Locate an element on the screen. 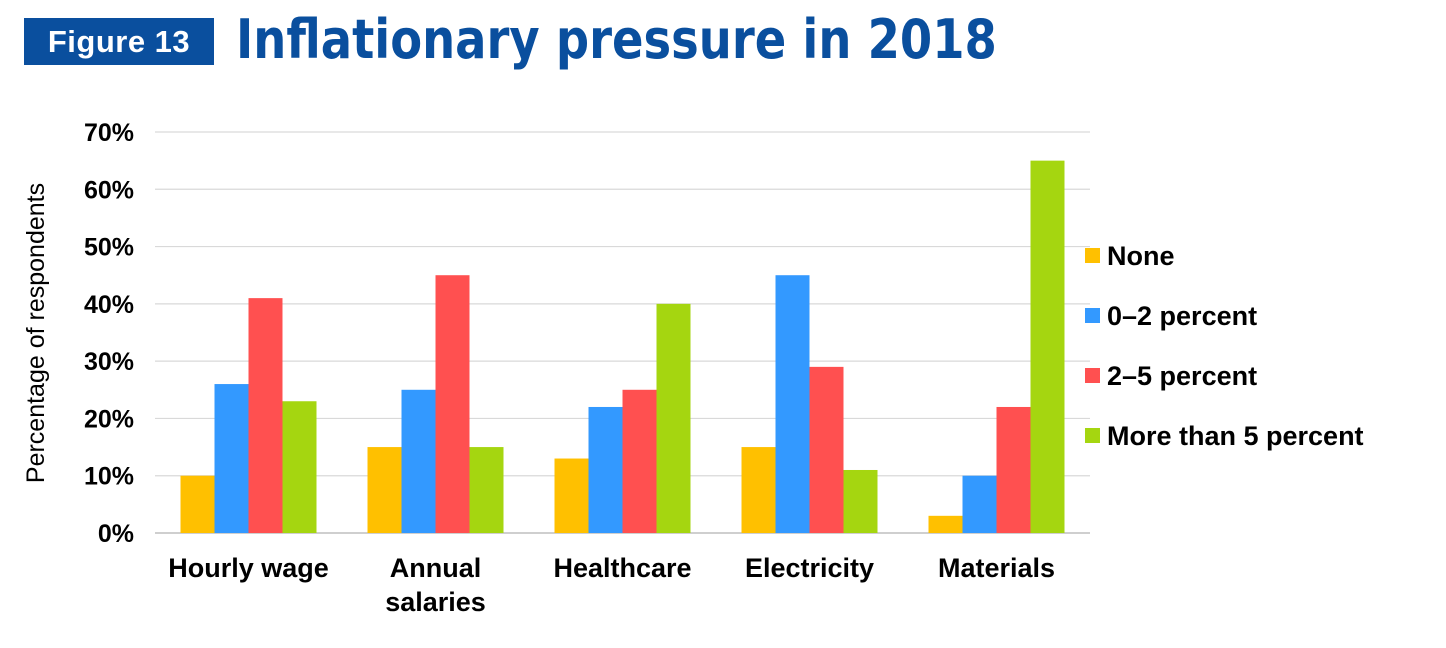 Image resolution: width=1446 pixels, height=648 pixels. x-category-label: Hourly wage is located at coordinates (248, 568).